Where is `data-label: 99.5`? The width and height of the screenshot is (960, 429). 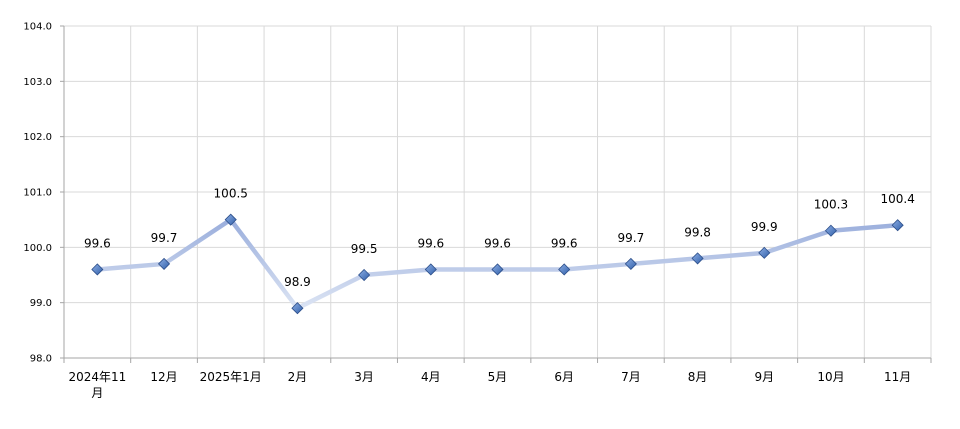
data-label: 99.5 is located at coordinates (364, 249).